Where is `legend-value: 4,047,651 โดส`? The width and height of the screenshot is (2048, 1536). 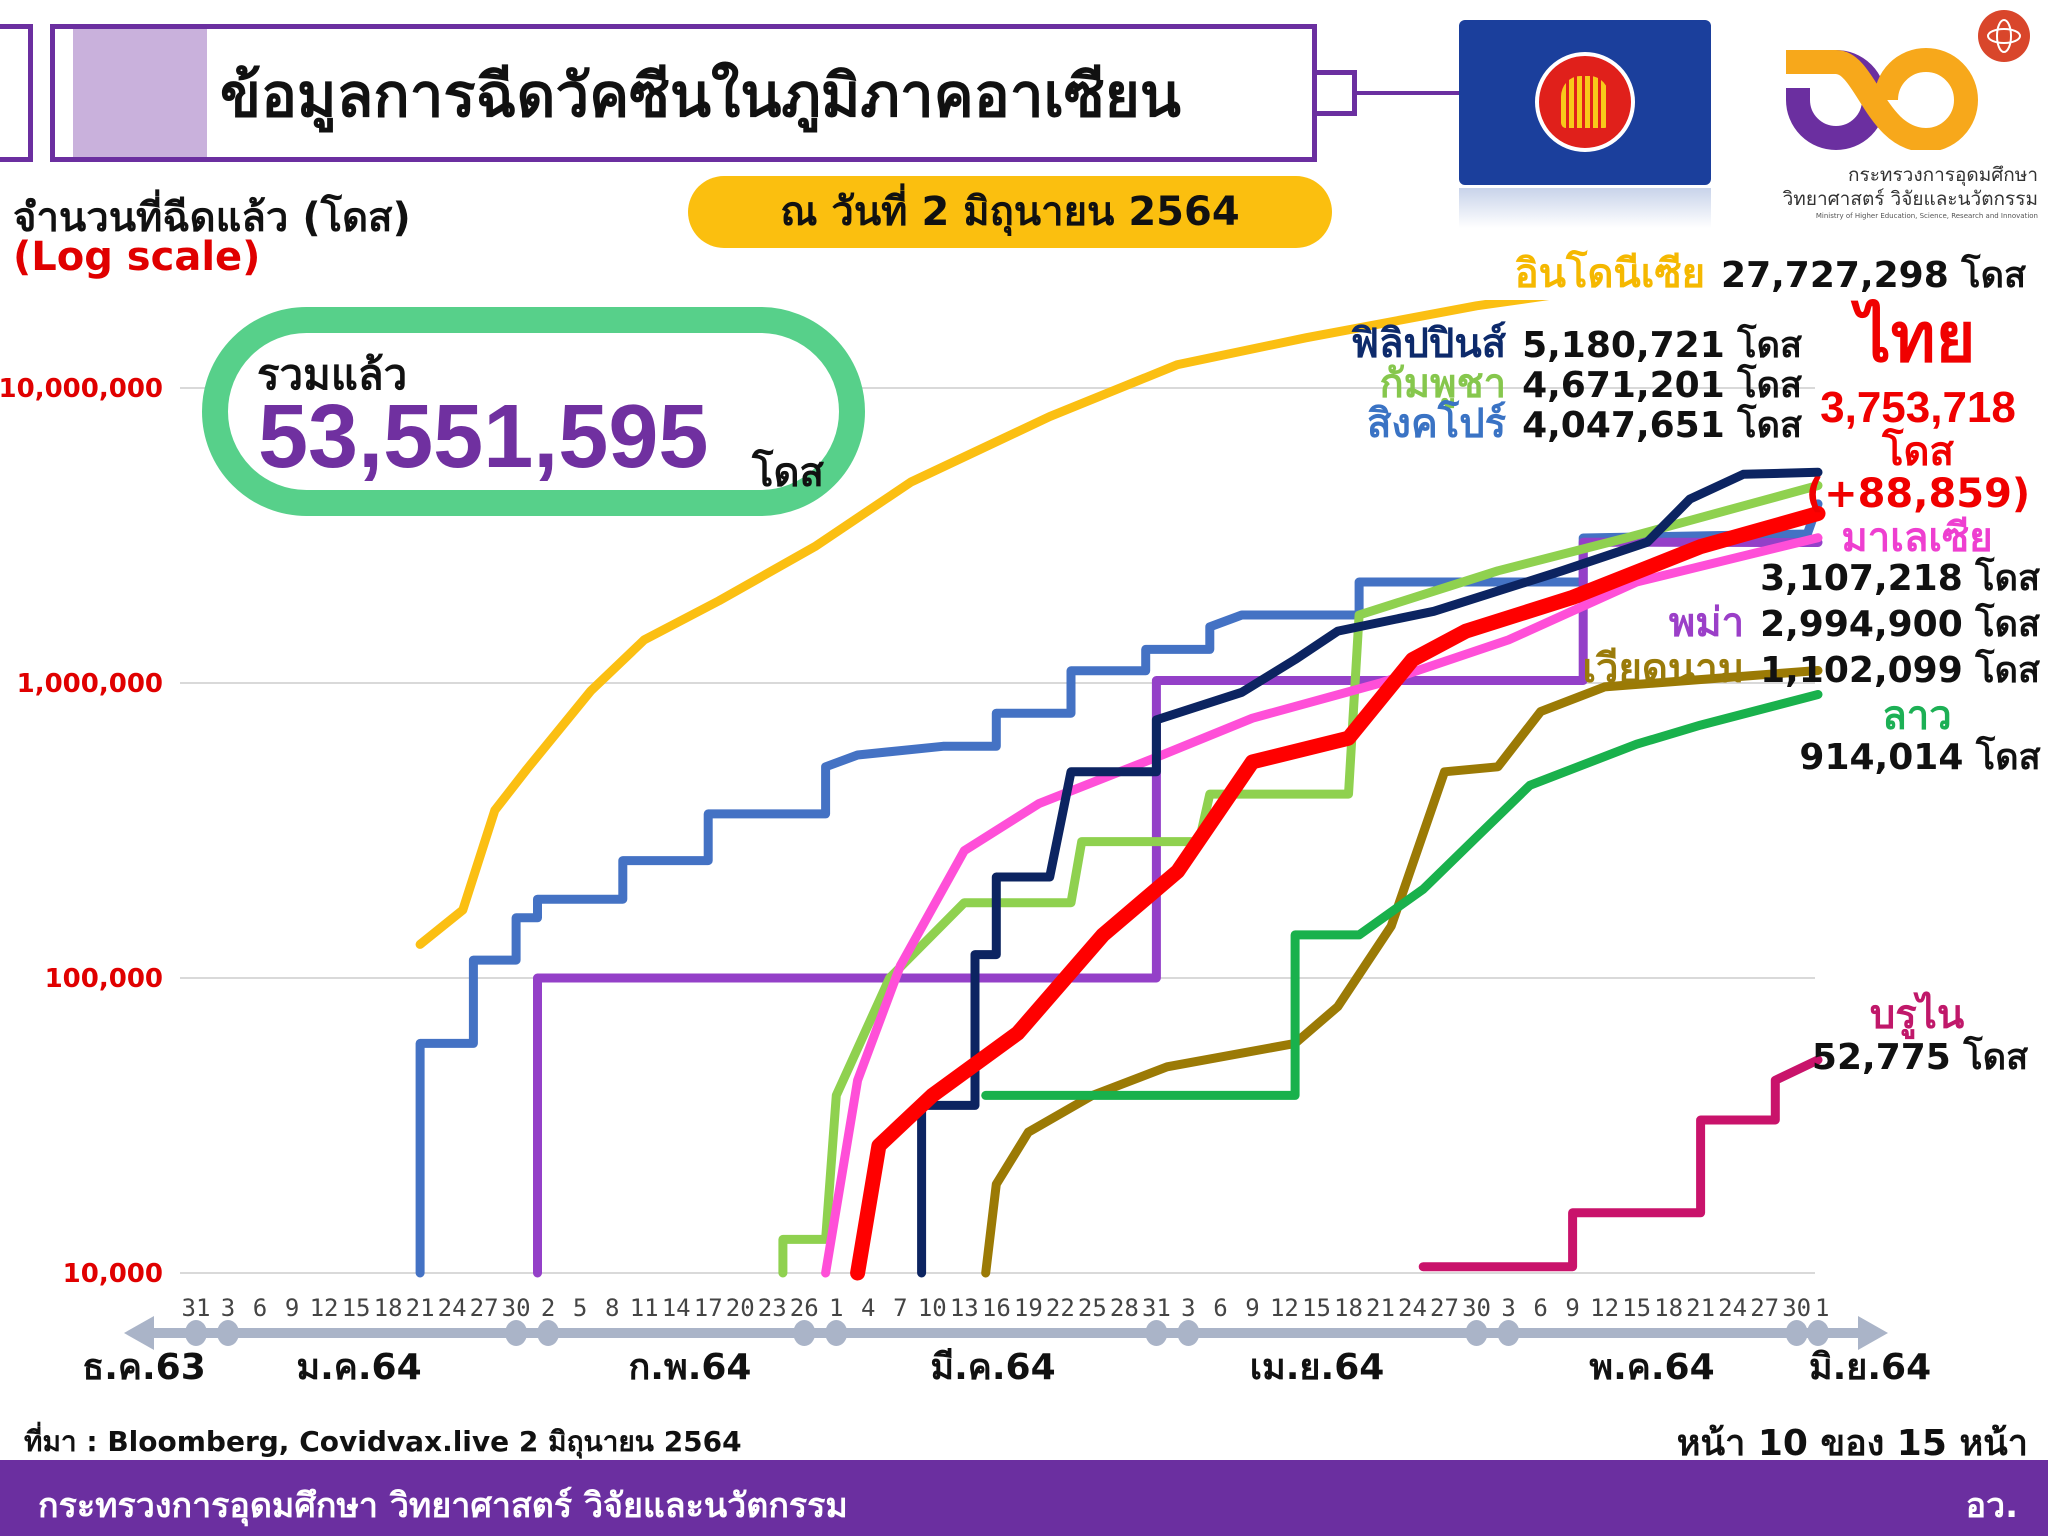 legend-value: 4,047,651 โดส is located at coordinates (1662, 425).